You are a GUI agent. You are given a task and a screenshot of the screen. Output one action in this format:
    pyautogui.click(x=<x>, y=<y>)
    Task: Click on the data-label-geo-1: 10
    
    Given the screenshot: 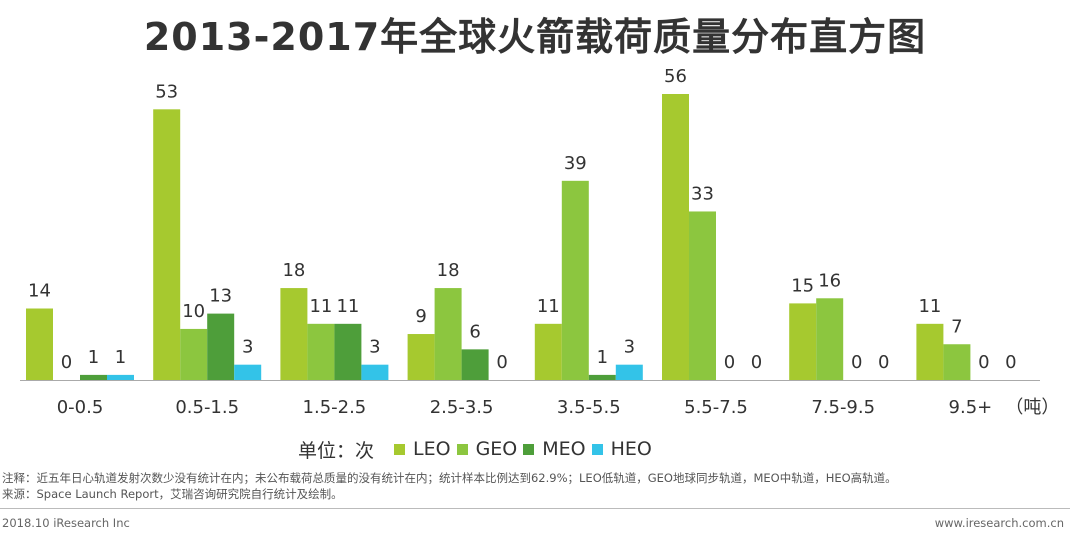 What is the action you would take?
    pyautogui.click(x=193, y=311)
    